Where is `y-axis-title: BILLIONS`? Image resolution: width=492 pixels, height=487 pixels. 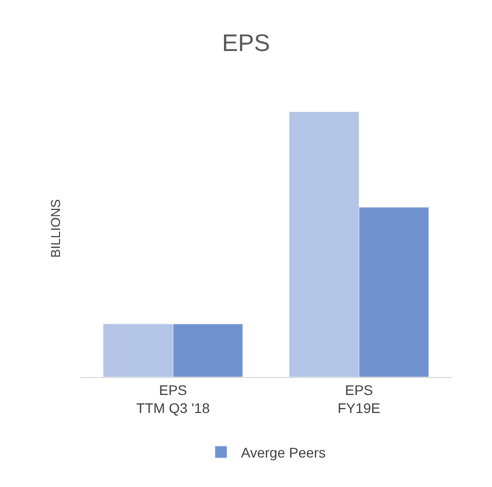 y-axis-title: BILLIONS is located at coordinates (55, 228).